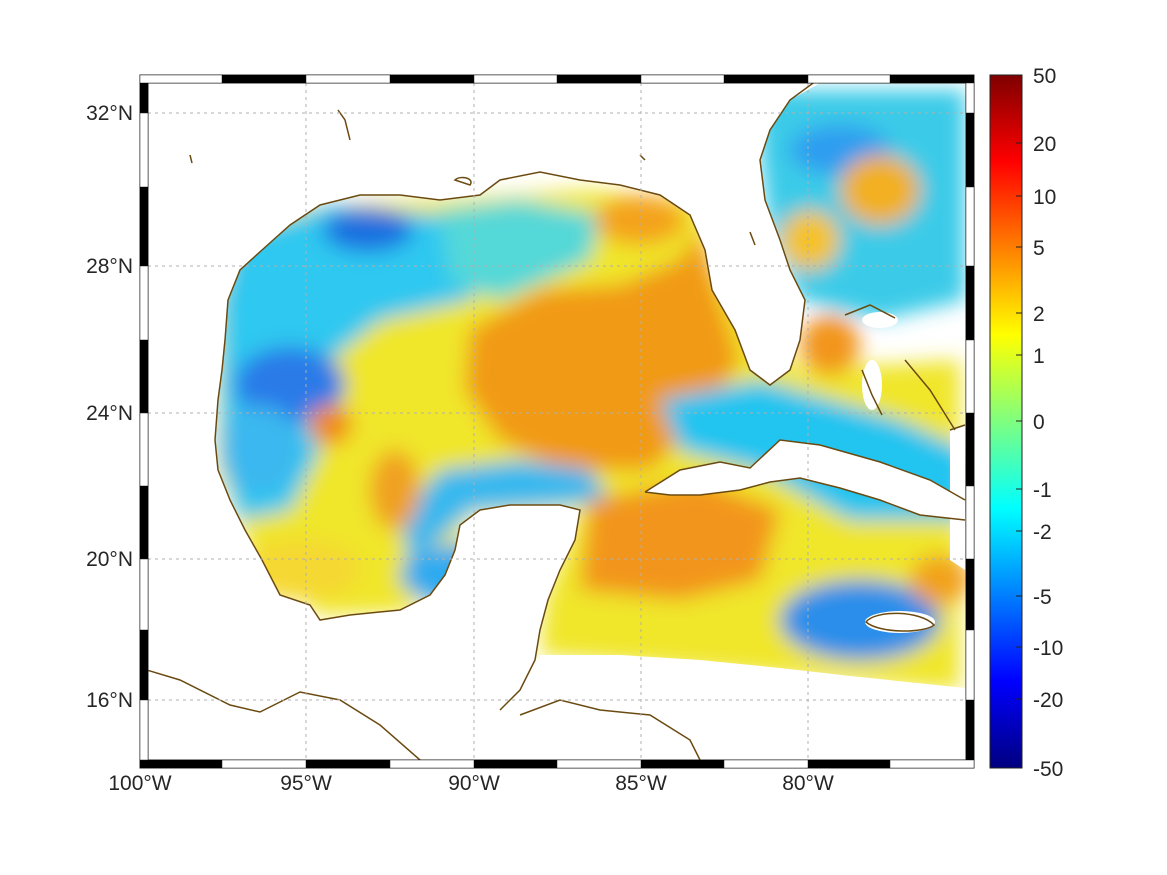  I want to click on colorbar: 50 20 10 5 2 1 0 -1 -2 -5 -10 -20 -50, so click(1026, 423).